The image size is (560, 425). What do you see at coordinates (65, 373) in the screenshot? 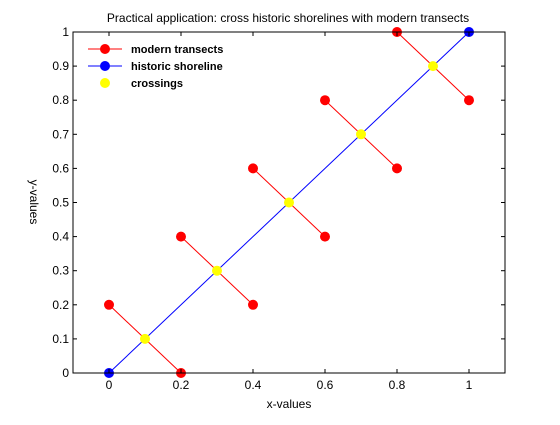
I see `y-tick-label: 0` at bounding box center [65, 373].